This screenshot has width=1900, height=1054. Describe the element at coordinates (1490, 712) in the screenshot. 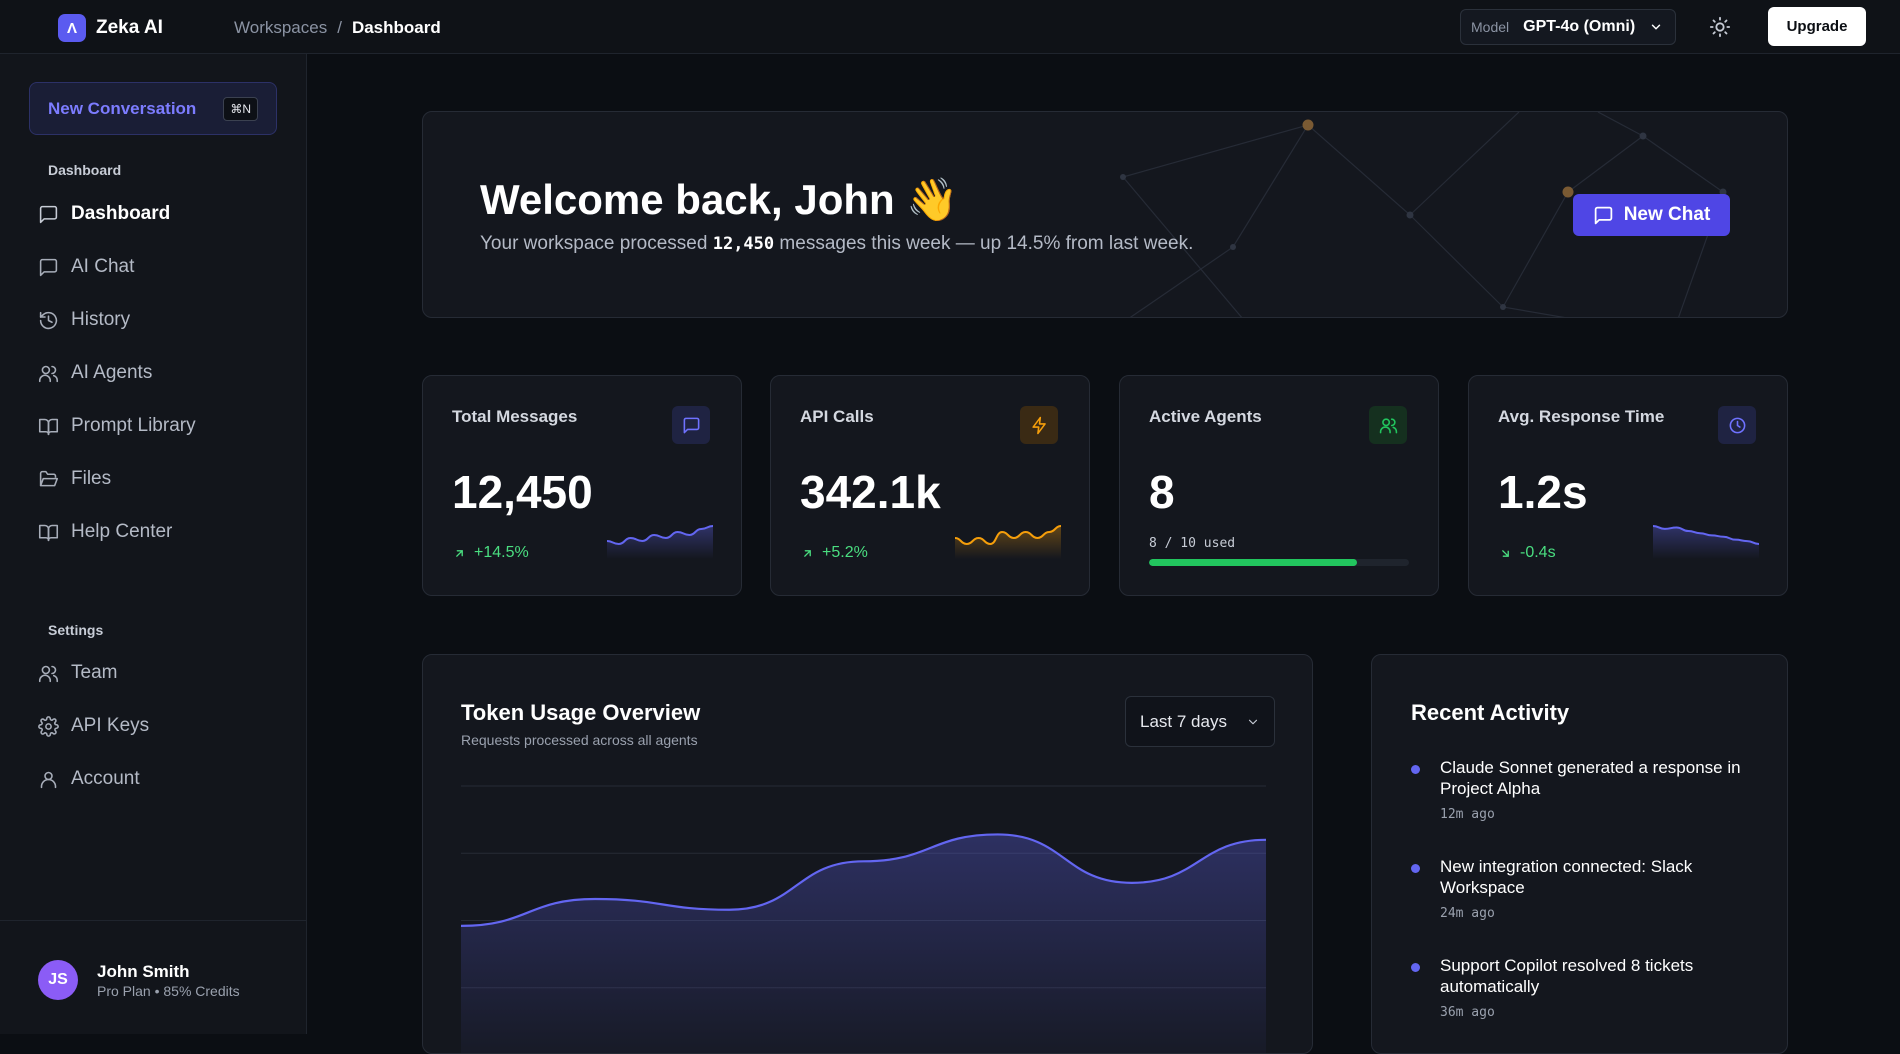

I see `activity-title: Recent Activity` at that location.